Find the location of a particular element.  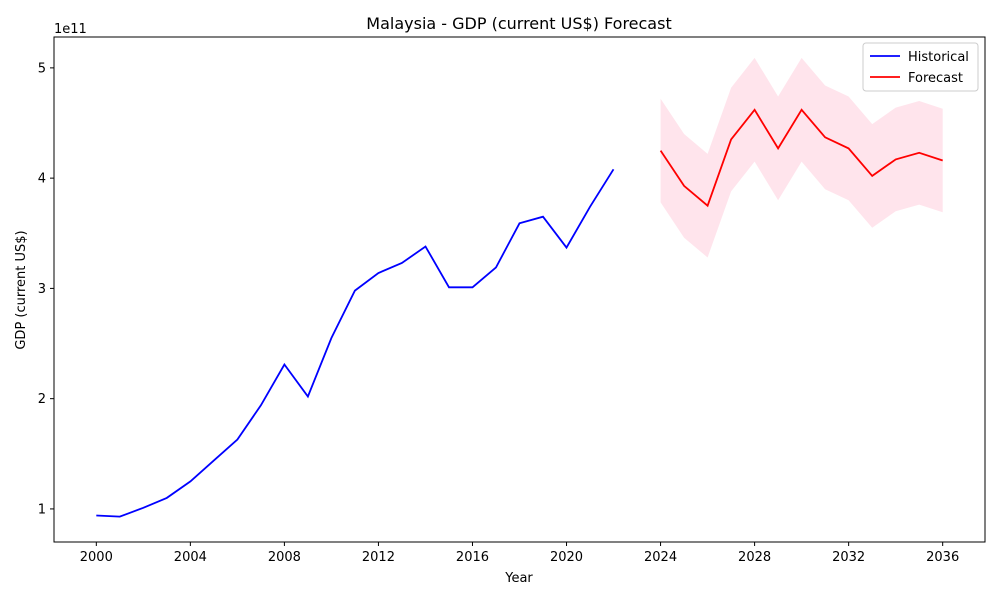

legend-box is located at coordinates (920, 67).